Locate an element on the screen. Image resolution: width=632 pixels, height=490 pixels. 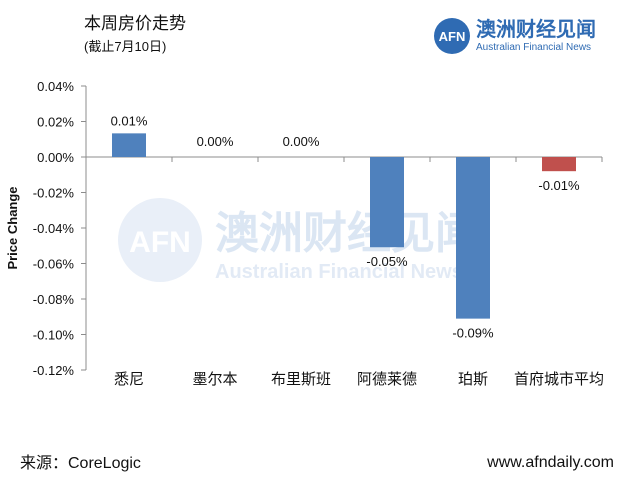
data-label: 0.01% is located at coordinates (129, 120).